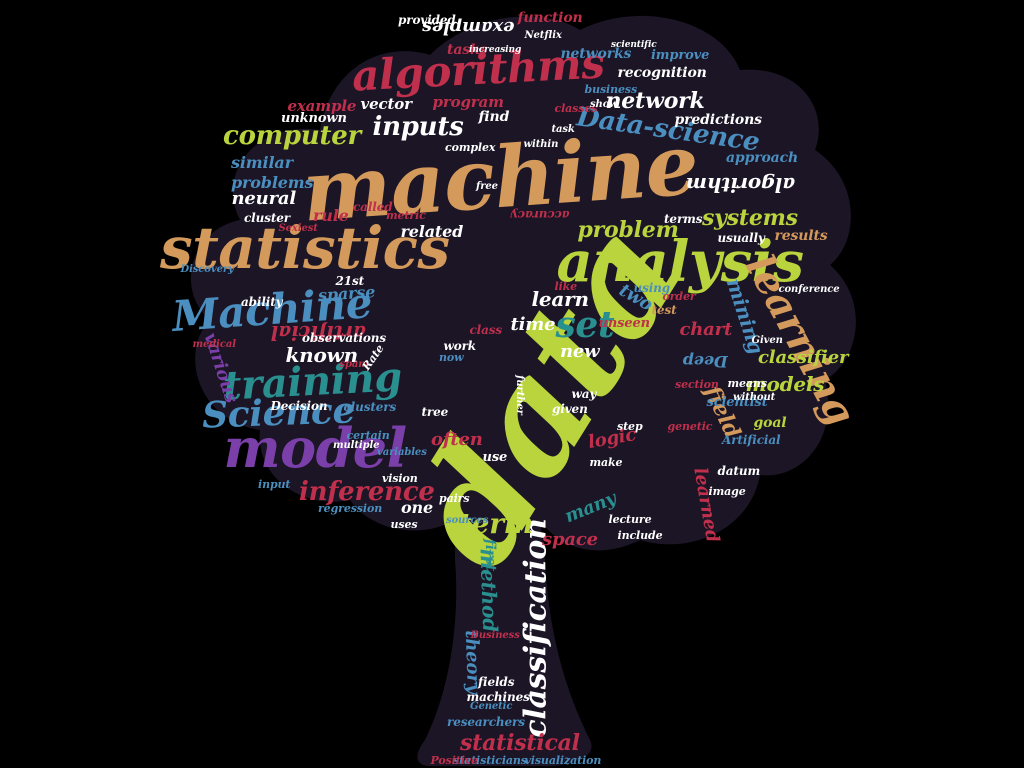 The height and width of the screenshot is (768, 1024). Describe the element at coordinates (467, 50) in the screenshot. I see `word-57: tasks` at that location.